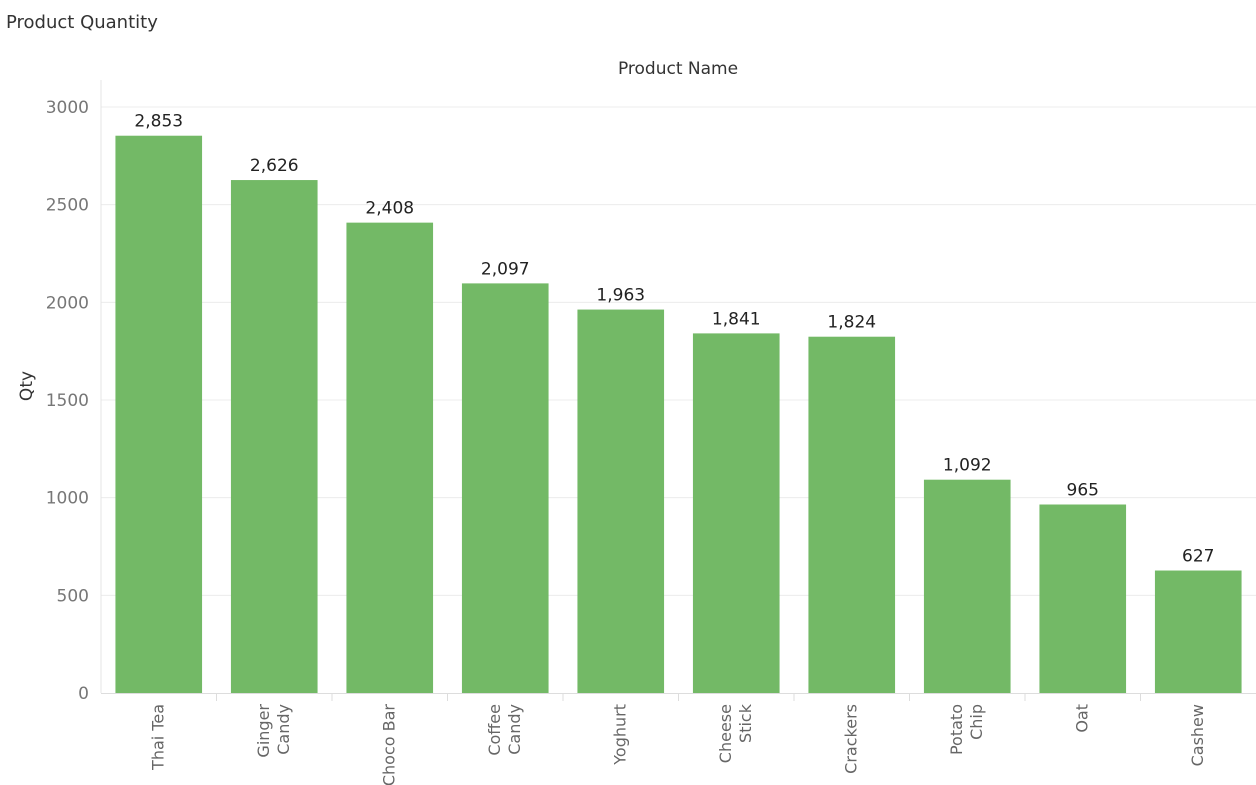 The width and height of the screenshot is (1256, 785). What do you see at coordinates (83, 694) in the screenshot?
I see `y-tick-label: 0` at bounding box center [83, 694].